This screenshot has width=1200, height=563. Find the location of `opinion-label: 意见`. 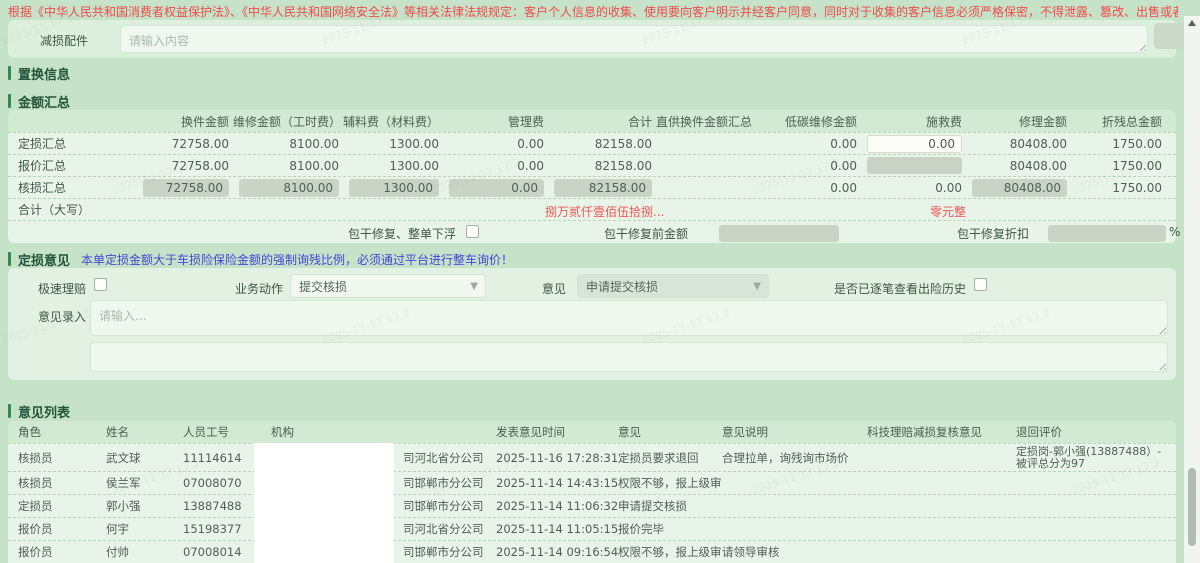

opinion-label: 意见 is located at coordinates (554, 289).